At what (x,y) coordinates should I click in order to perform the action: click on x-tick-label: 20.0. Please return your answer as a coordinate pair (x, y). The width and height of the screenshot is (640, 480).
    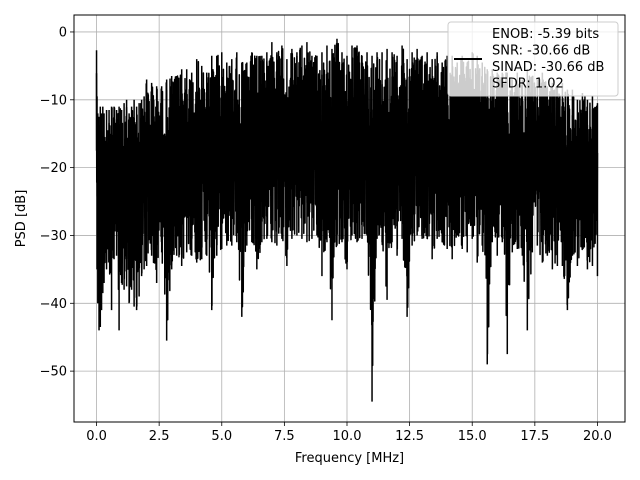
    Looking at the image, I should click on (597, 436).